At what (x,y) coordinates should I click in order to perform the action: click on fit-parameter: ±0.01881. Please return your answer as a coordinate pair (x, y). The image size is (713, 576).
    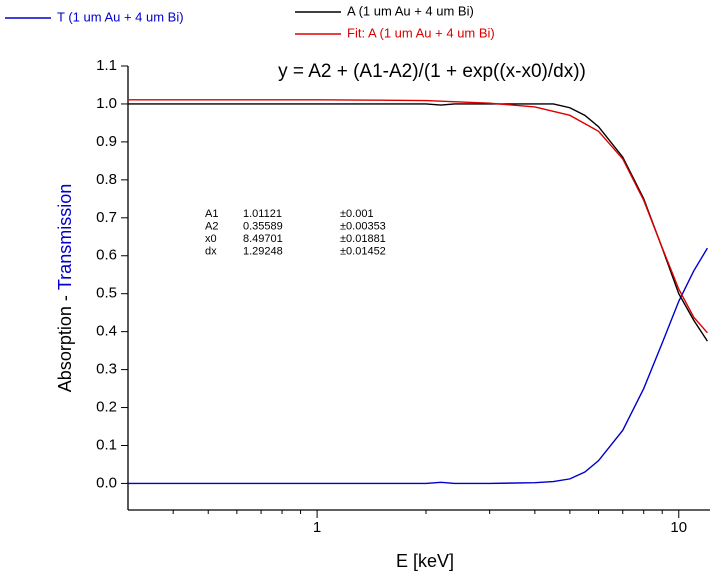
    Looking at the image, I should click on (363, 239).